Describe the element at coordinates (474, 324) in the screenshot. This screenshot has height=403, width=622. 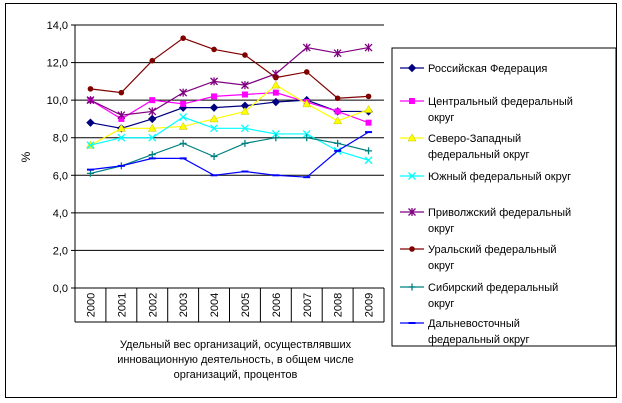
I see `legend-label: Дальневосточный` at that location.